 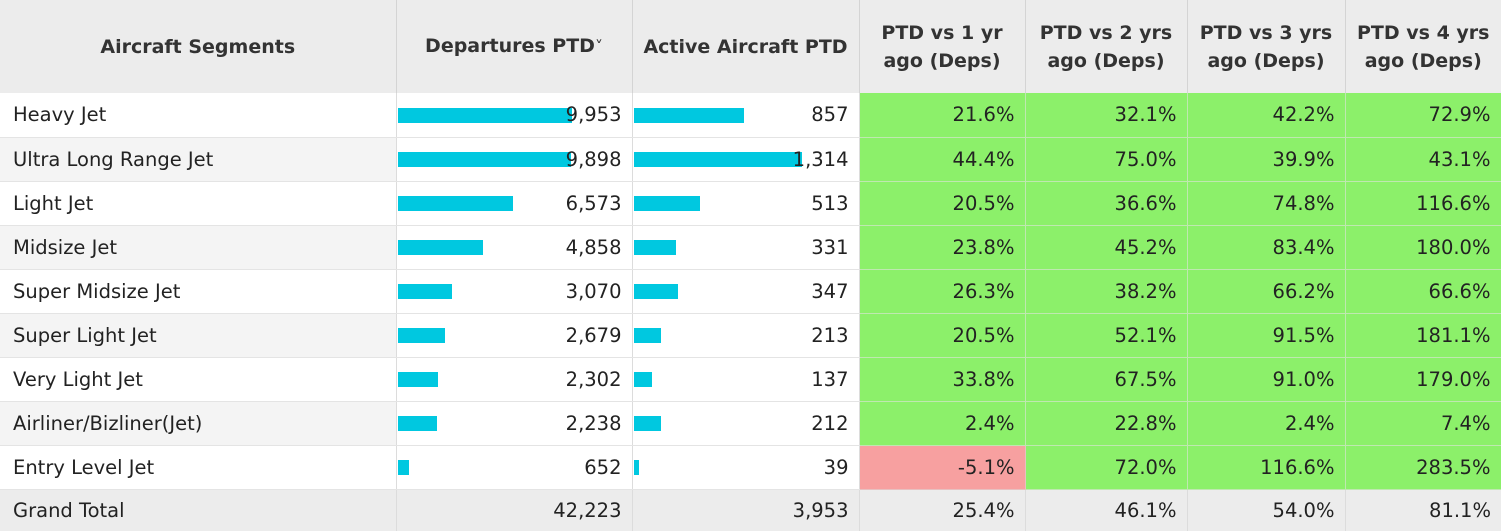 I want to click on pct-change-vs4-cell: 66.6%, so click(x=1423, y=291).